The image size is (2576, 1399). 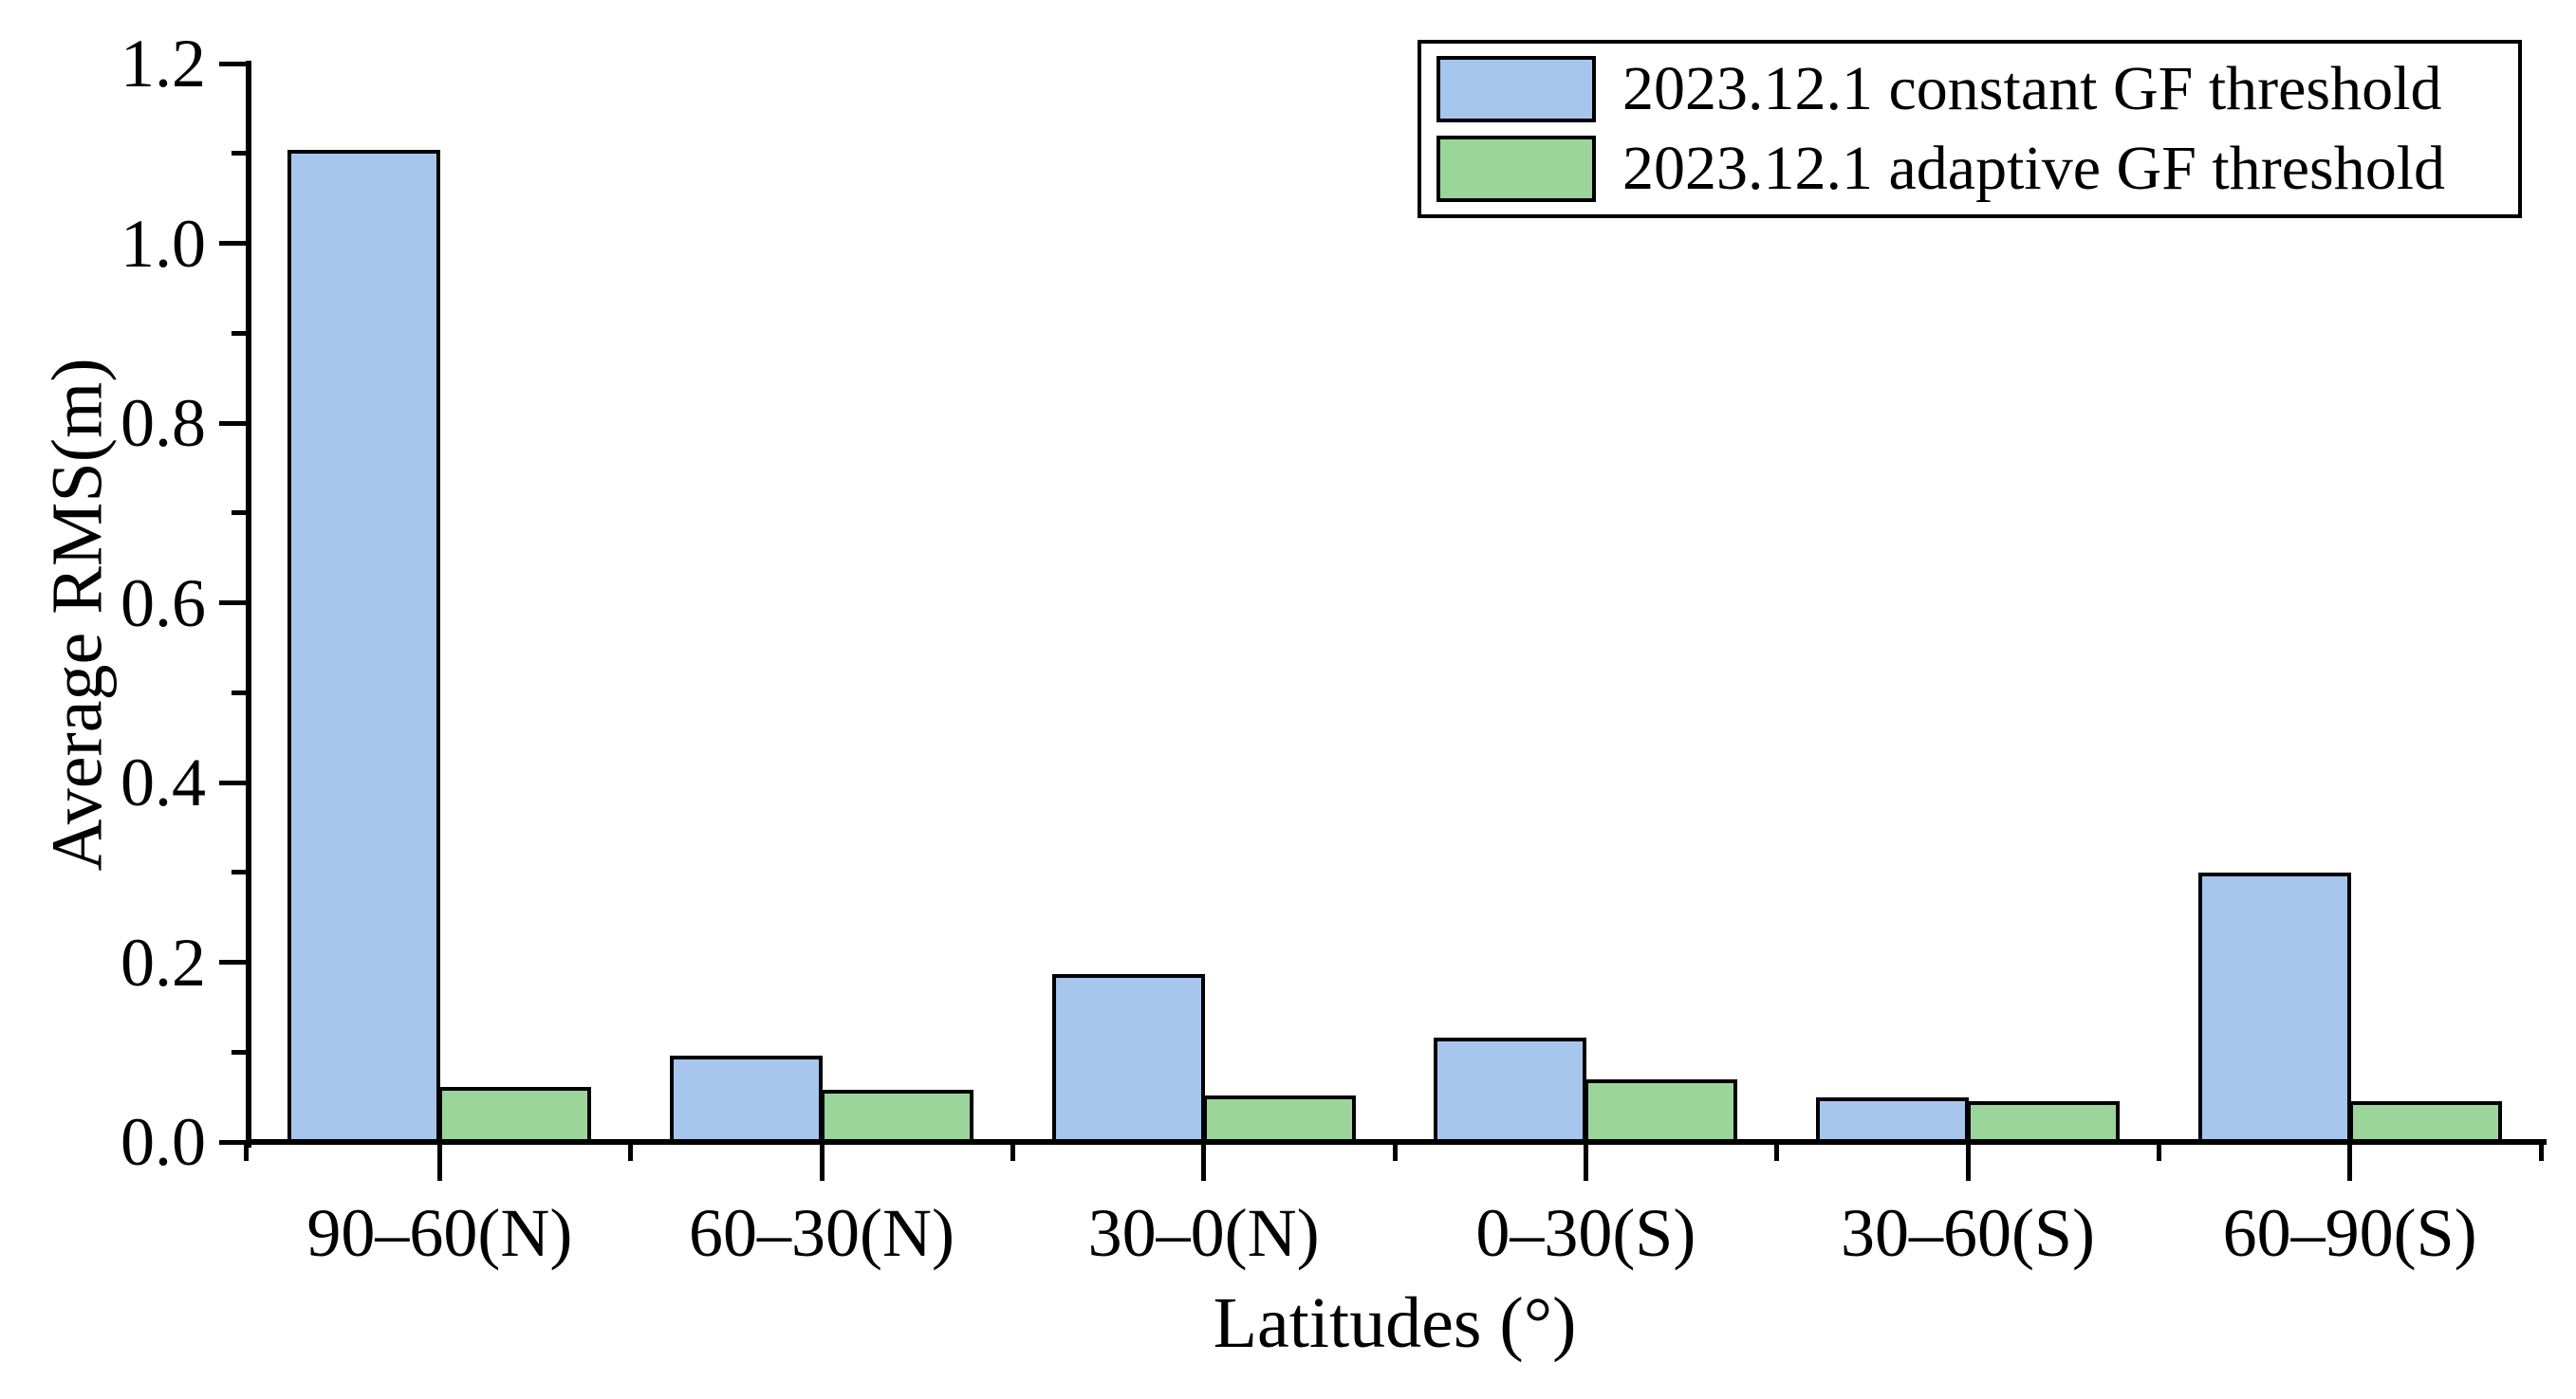 What do you see at coordinates (163, 962) in the screenshot?
I see `y-tick-label: 0.2` at bounding box center [163, 962].